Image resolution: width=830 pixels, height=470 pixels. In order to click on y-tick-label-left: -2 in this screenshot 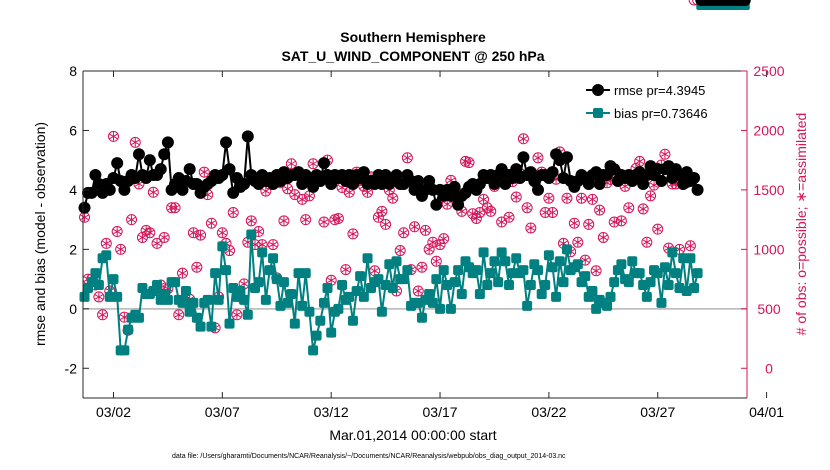, I will do `click(71, 368)`.